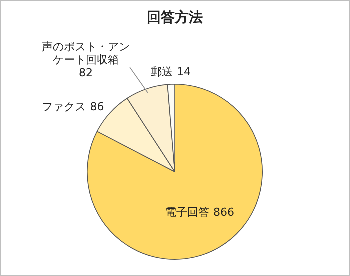 Image resolution: width=350 pixels, height=276 pixels. I want to click on slice-label: 声のポスト・アンケート回収箱, so click(86, 53).